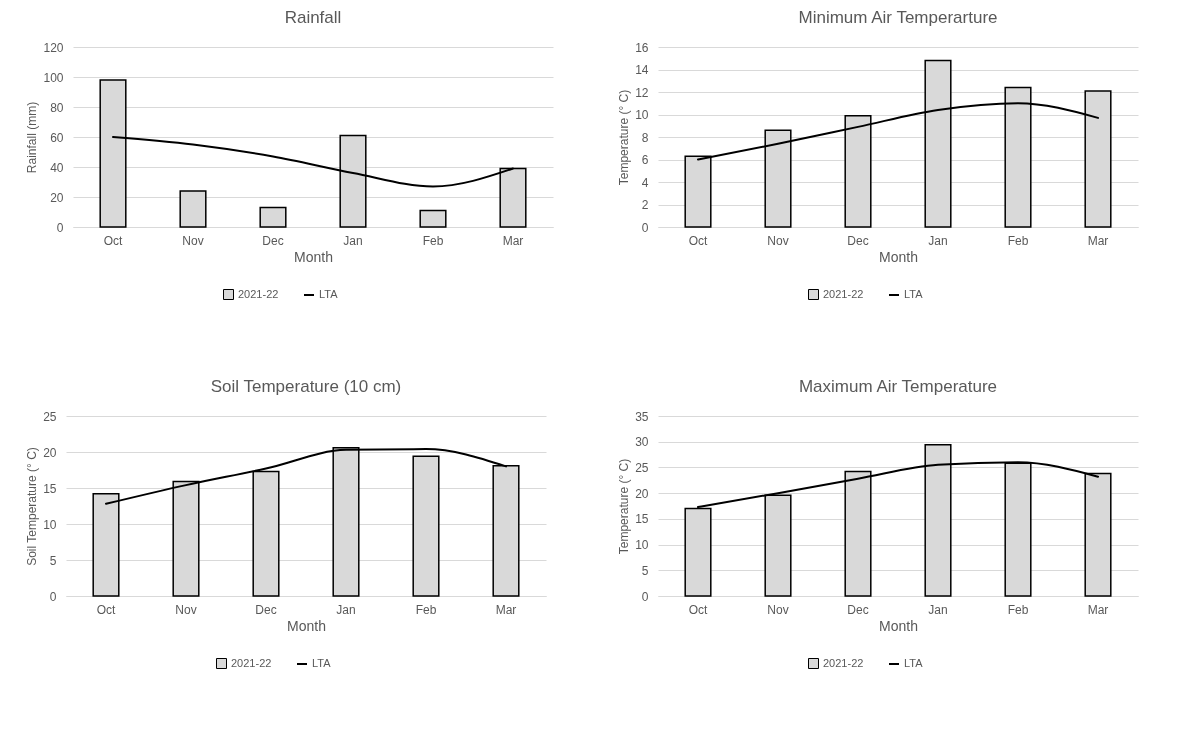  What do you see at coordinates (642, 92) in the screenshot?
I see `y-tick-label: 12` at bounding box center [642, 92].